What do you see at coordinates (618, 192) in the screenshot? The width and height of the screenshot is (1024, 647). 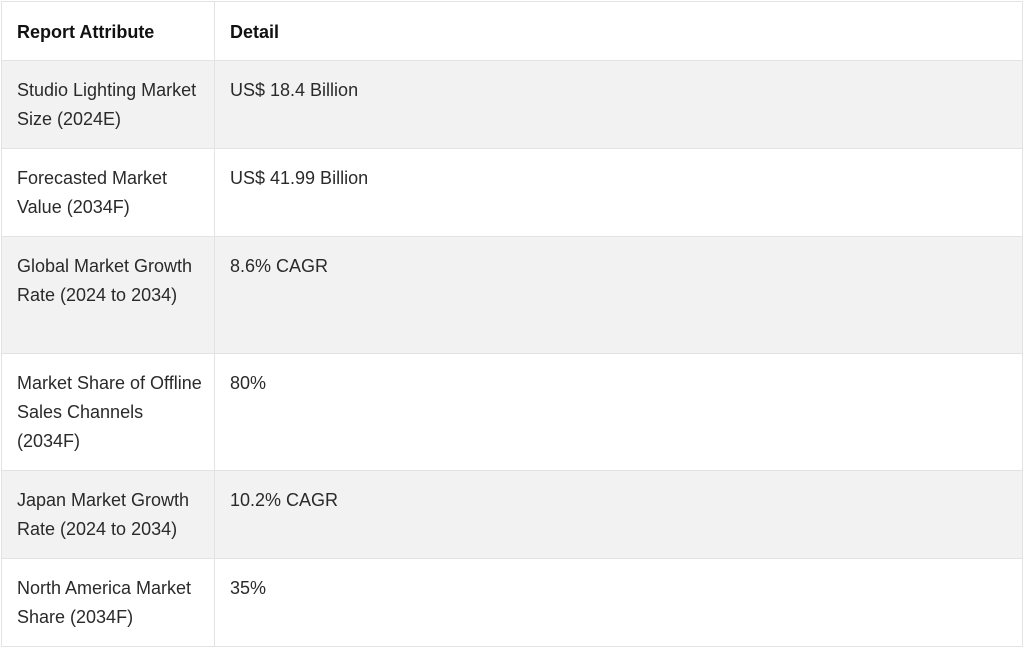 I see `detail-cell: US$ 41.99 Billion` at bounding box center [618, 192].